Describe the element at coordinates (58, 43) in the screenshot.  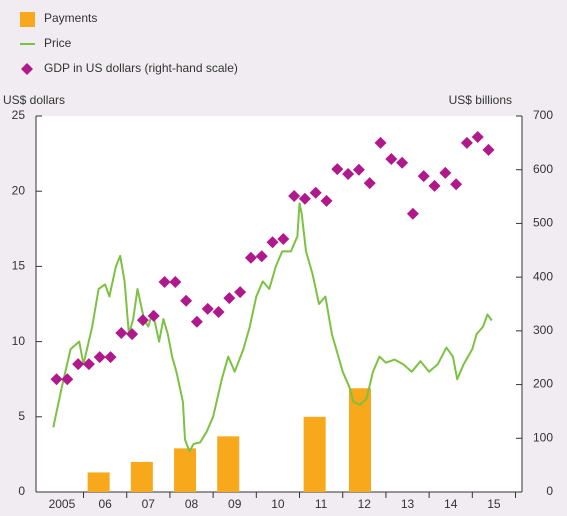
I see `legend-label: Price` at that location.